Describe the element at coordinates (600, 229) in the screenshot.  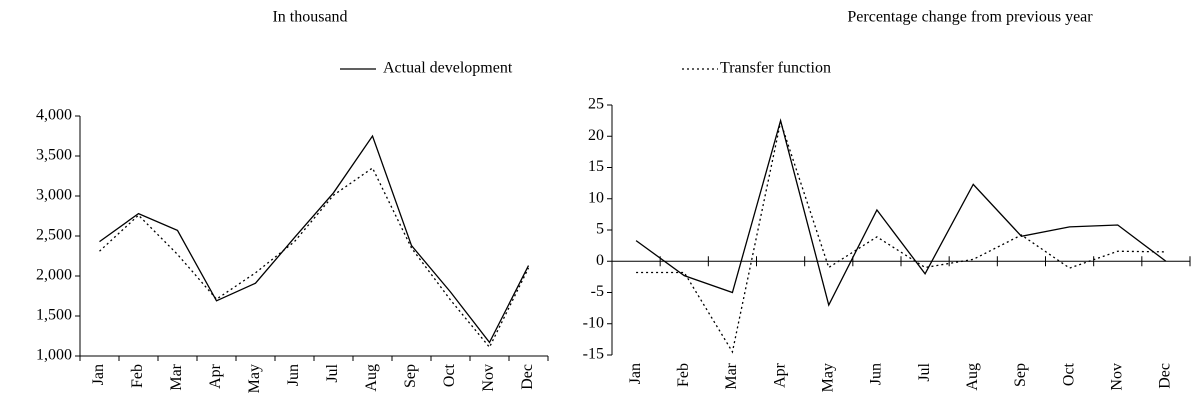
I see `y-tick-label: 5` at that location.